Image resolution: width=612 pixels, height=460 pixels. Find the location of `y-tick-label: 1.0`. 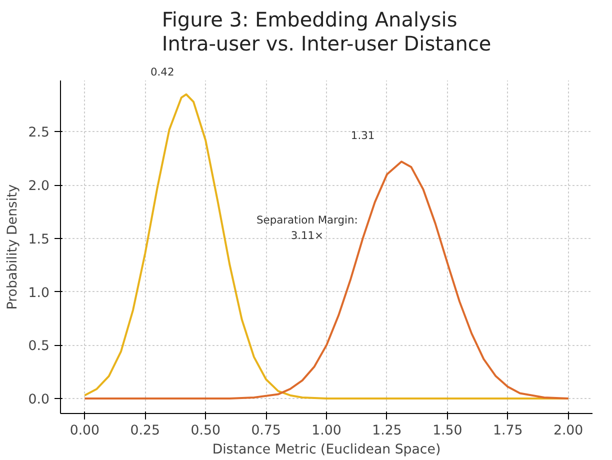

y-tick-label: 1.0 is located at coordinates (39, 293).